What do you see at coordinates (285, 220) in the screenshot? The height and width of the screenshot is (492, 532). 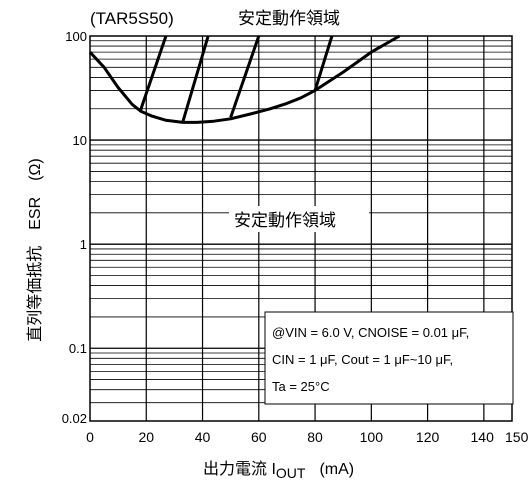 I see `region-label: 安定動作領域` at bounding box center [285, 220].